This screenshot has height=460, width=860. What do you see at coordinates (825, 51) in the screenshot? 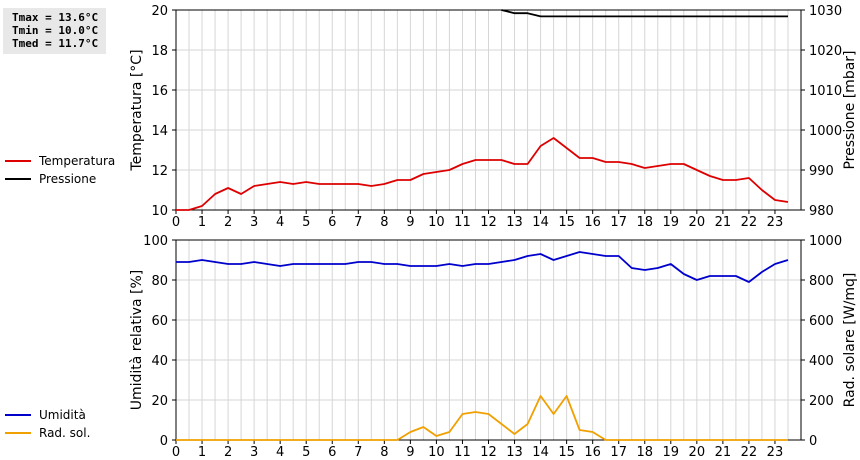
I see `y2-tick-label: 1020` at bounding box center [825, 51].